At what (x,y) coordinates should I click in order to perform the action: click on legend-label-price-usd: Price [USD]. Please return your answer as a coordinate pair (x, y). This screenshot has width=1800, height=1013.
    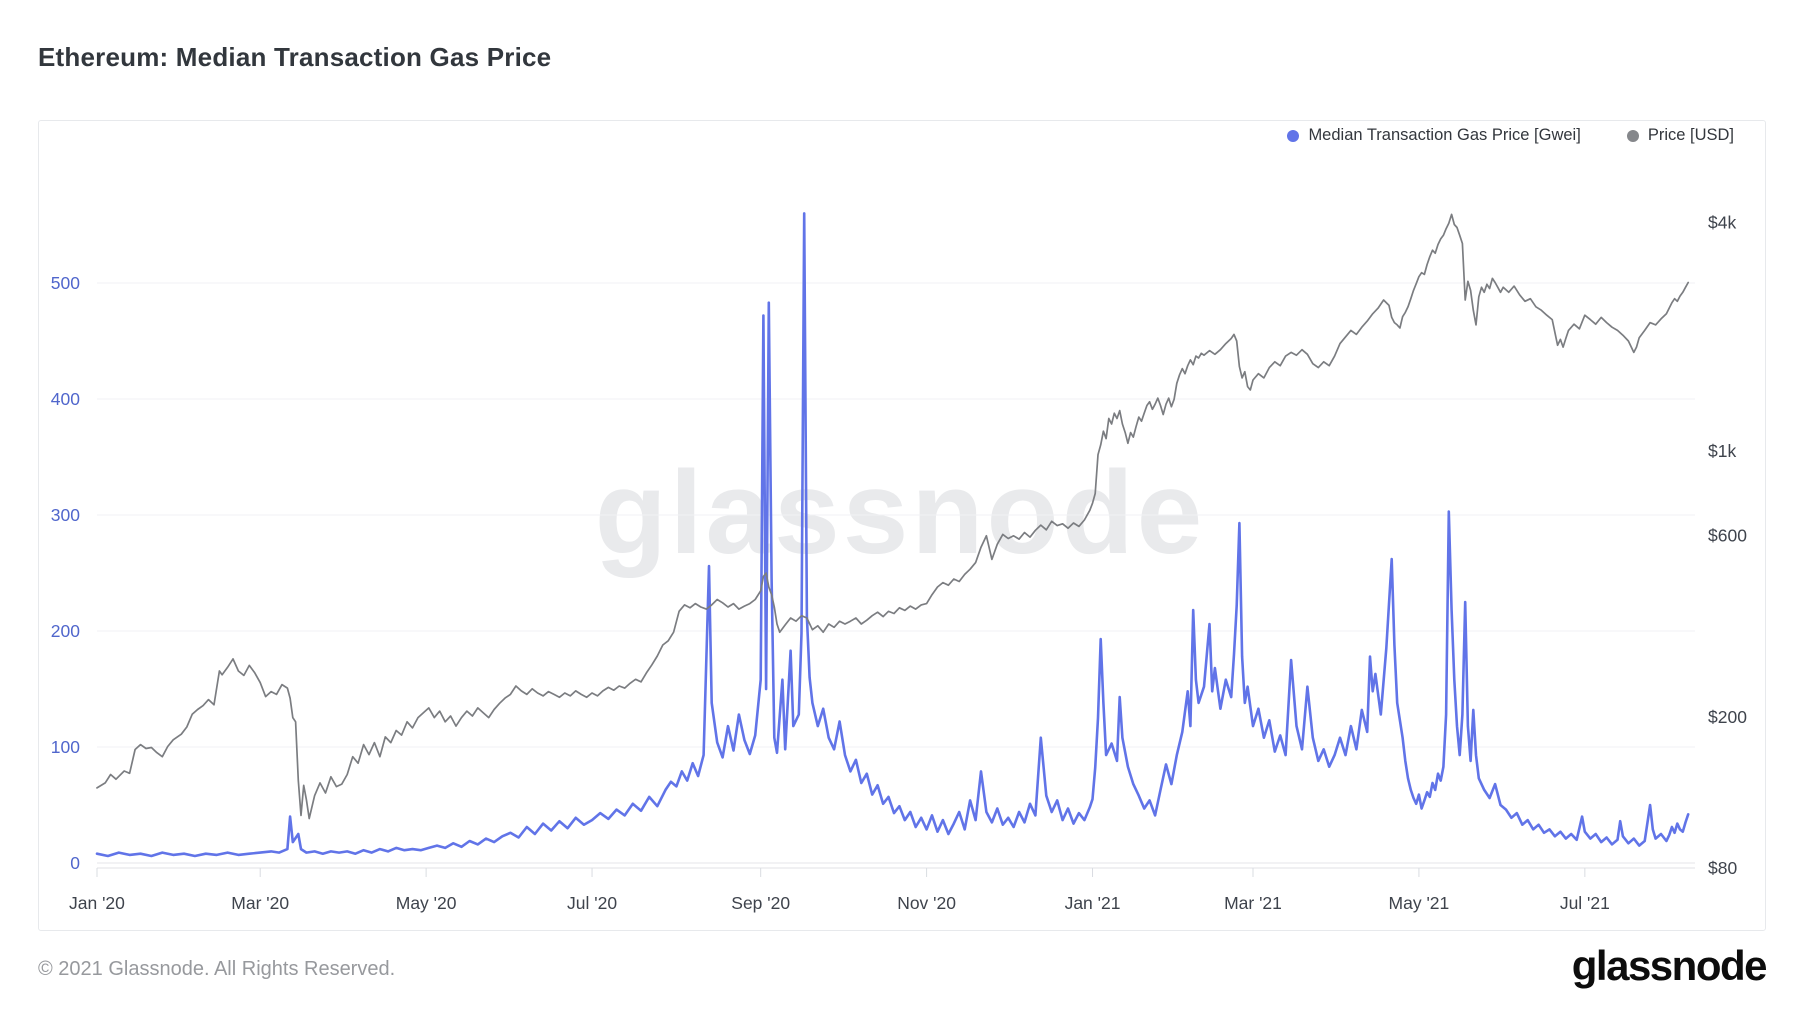
    Looking at the image, I should click on (1690, 135).